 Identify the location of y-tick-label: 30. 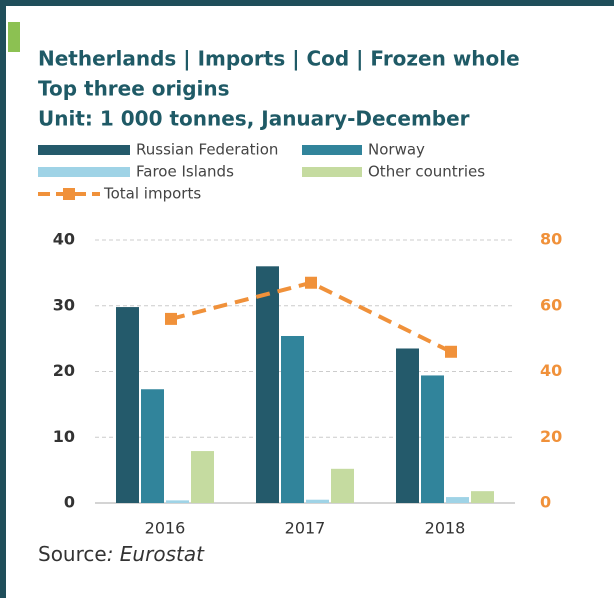
(64, 304).